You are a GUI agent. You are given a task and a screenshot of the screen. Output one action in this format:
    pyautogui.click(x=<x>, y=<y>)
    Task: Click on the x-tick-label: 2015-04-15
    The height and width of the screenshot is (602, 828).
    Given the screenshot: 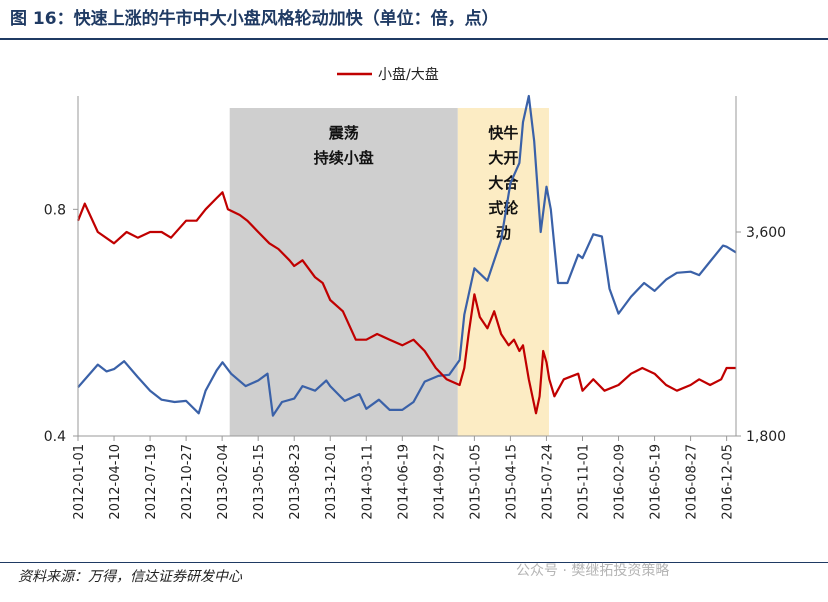 What is the action you would take?
    pyautogui.click(x=511, y=482)
    